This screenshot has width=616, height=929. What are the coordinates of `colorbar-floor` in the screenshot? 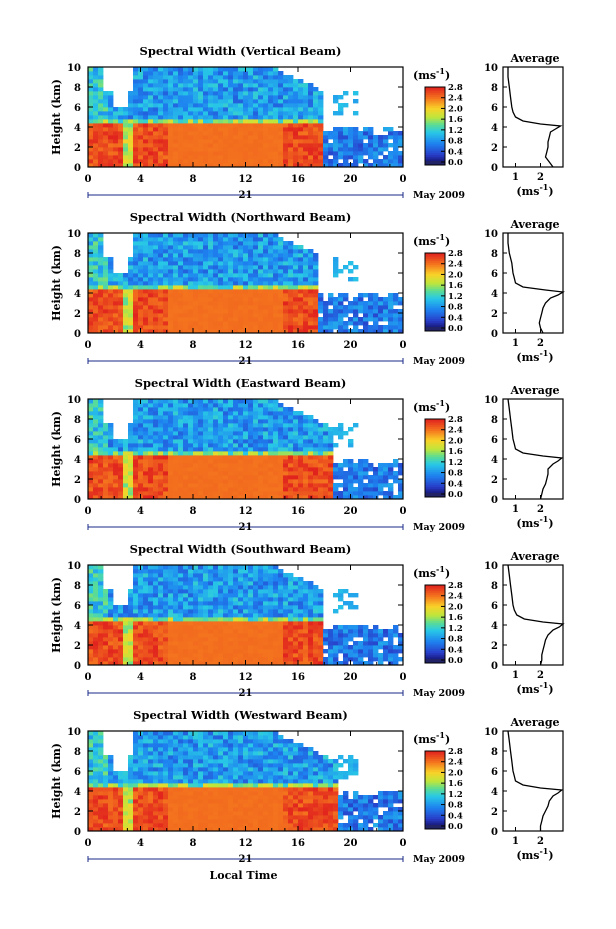 It's located at (435, 329).